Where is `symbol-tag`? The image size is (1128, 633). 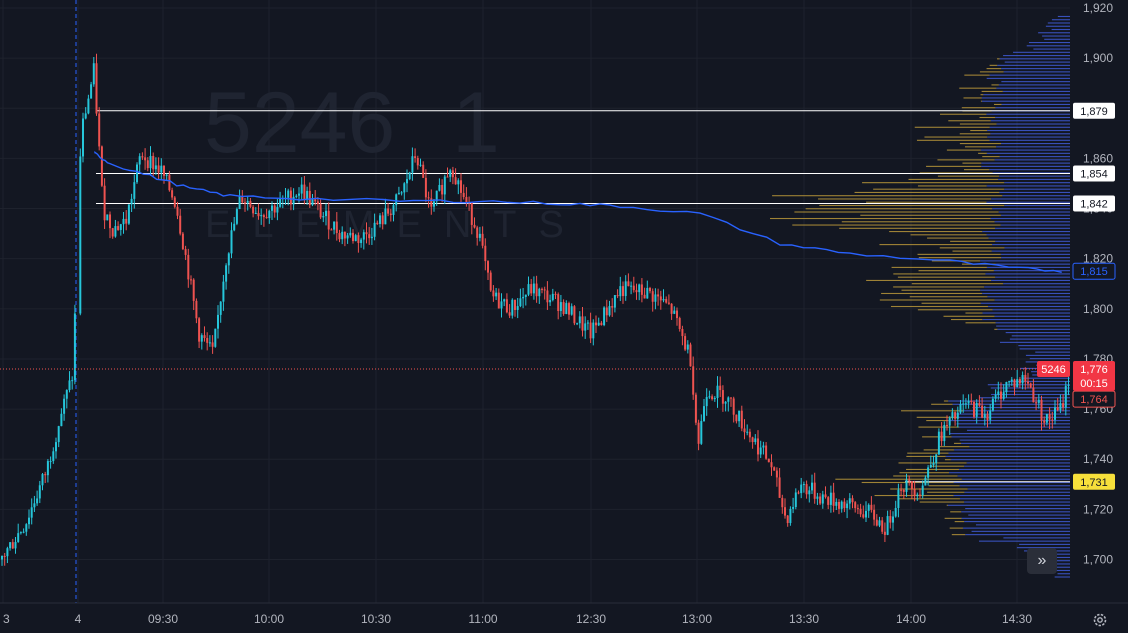
symbol-tag is located at coordinates (1053, 368).